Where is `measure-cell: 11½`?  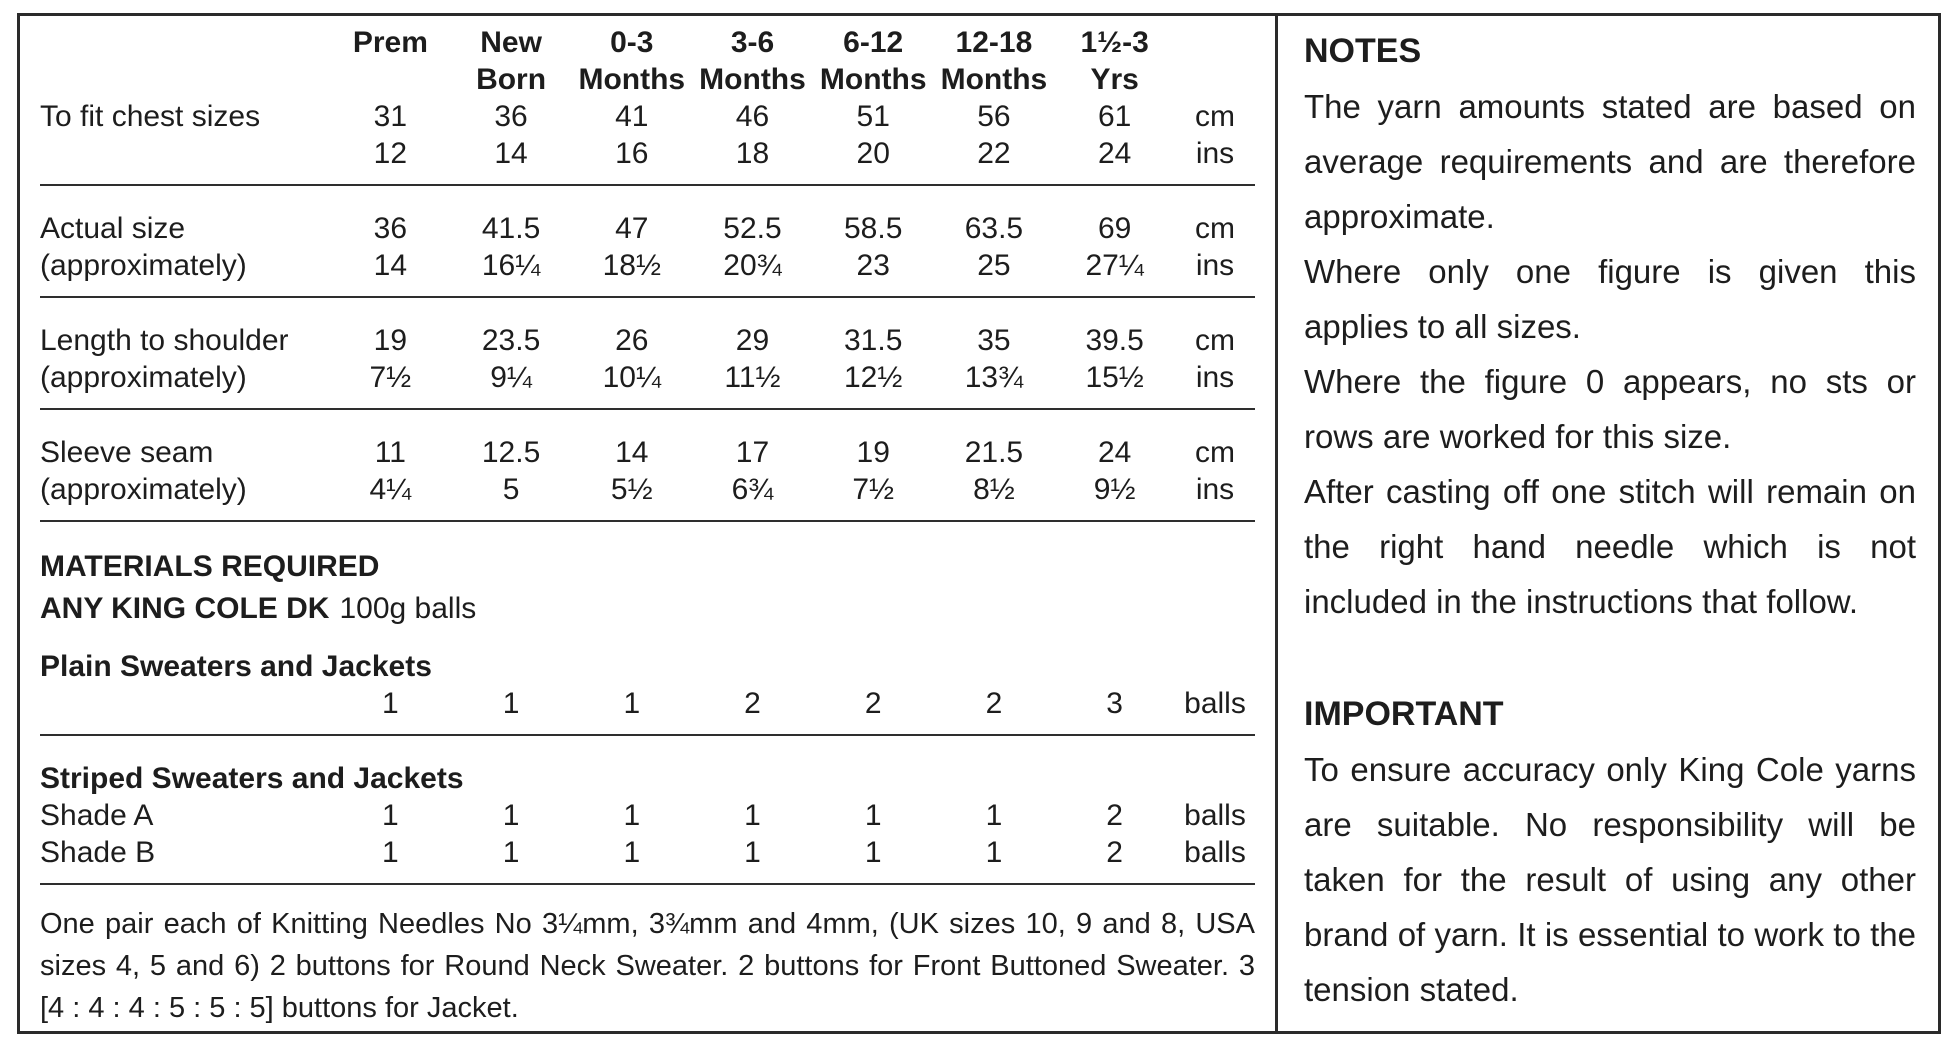
measure-cell: 11½ is located at coordinates (752, 377).